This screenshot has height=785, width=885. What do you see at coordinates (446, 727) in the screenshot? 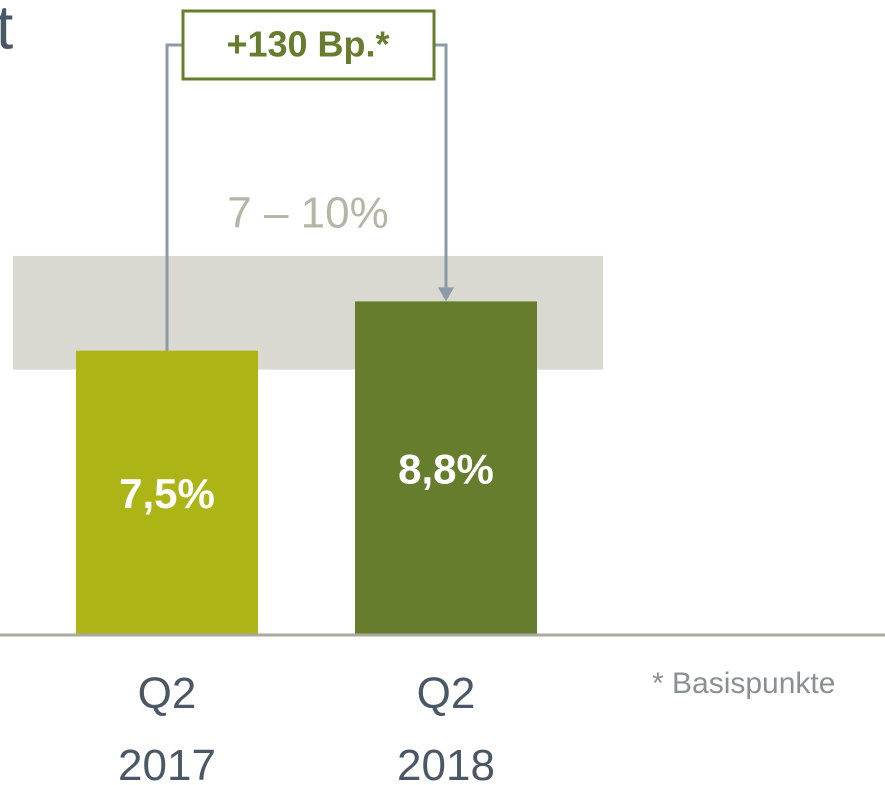
I see `x-tick-label: Q2 2018` at bounding box center [446, 727].